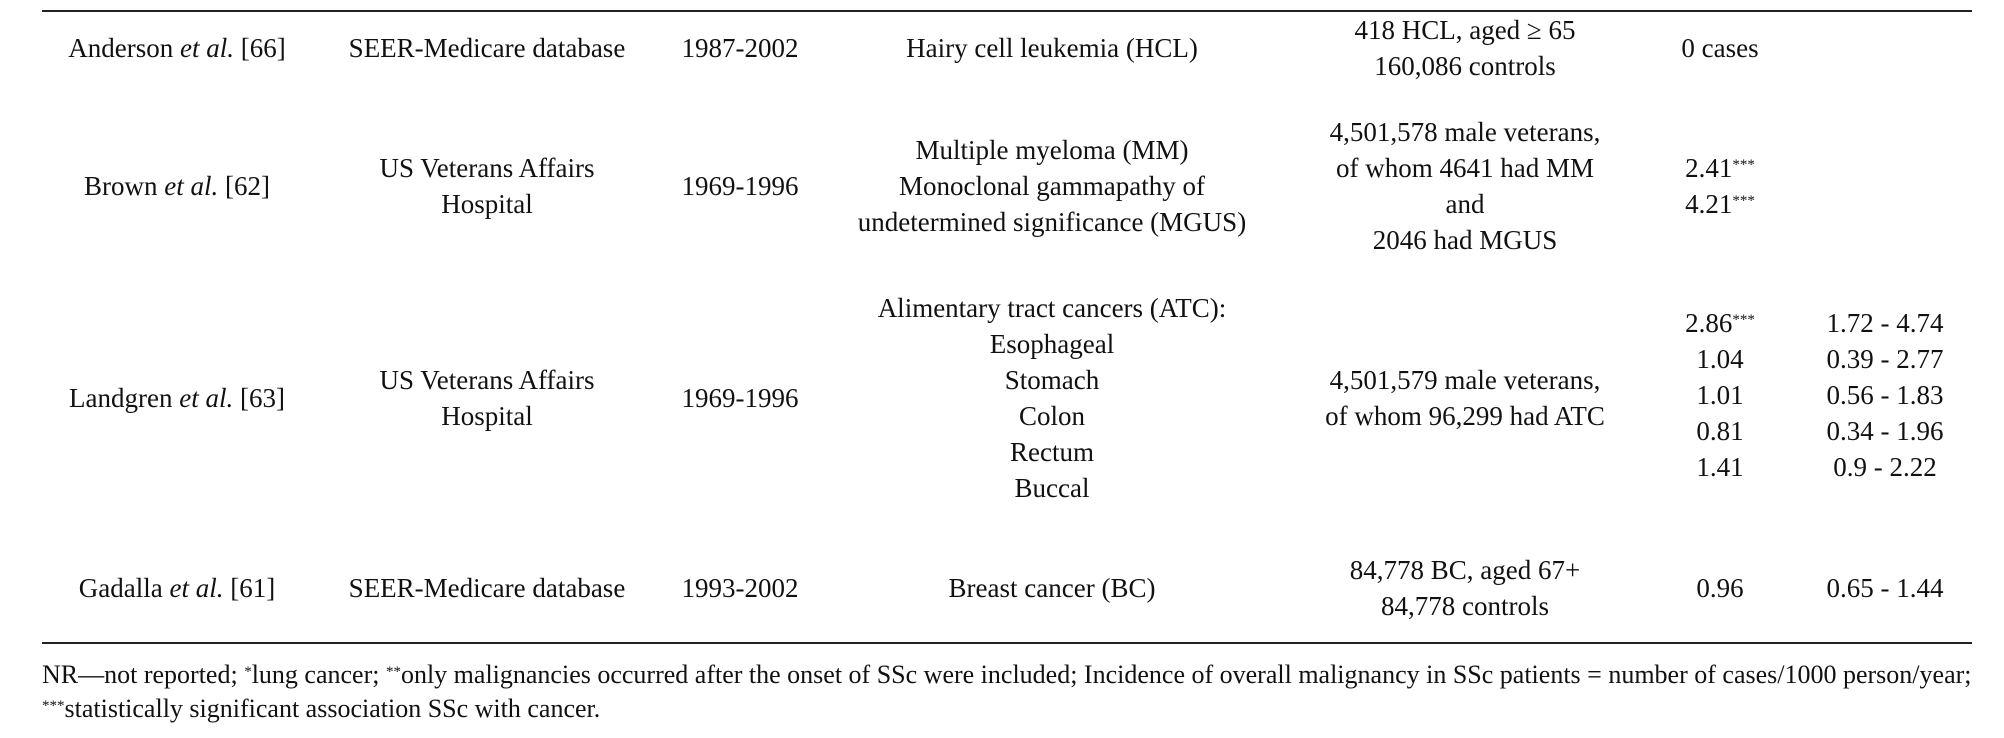  I want to click on cancer-cell: Hairy cell leukemia (HCL), so click(1052, 48).